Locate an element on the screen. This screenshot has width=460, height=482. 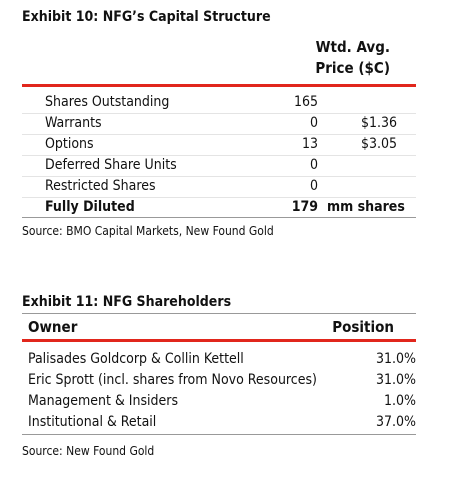
row-label: Options is located at coordinates (69, 144).